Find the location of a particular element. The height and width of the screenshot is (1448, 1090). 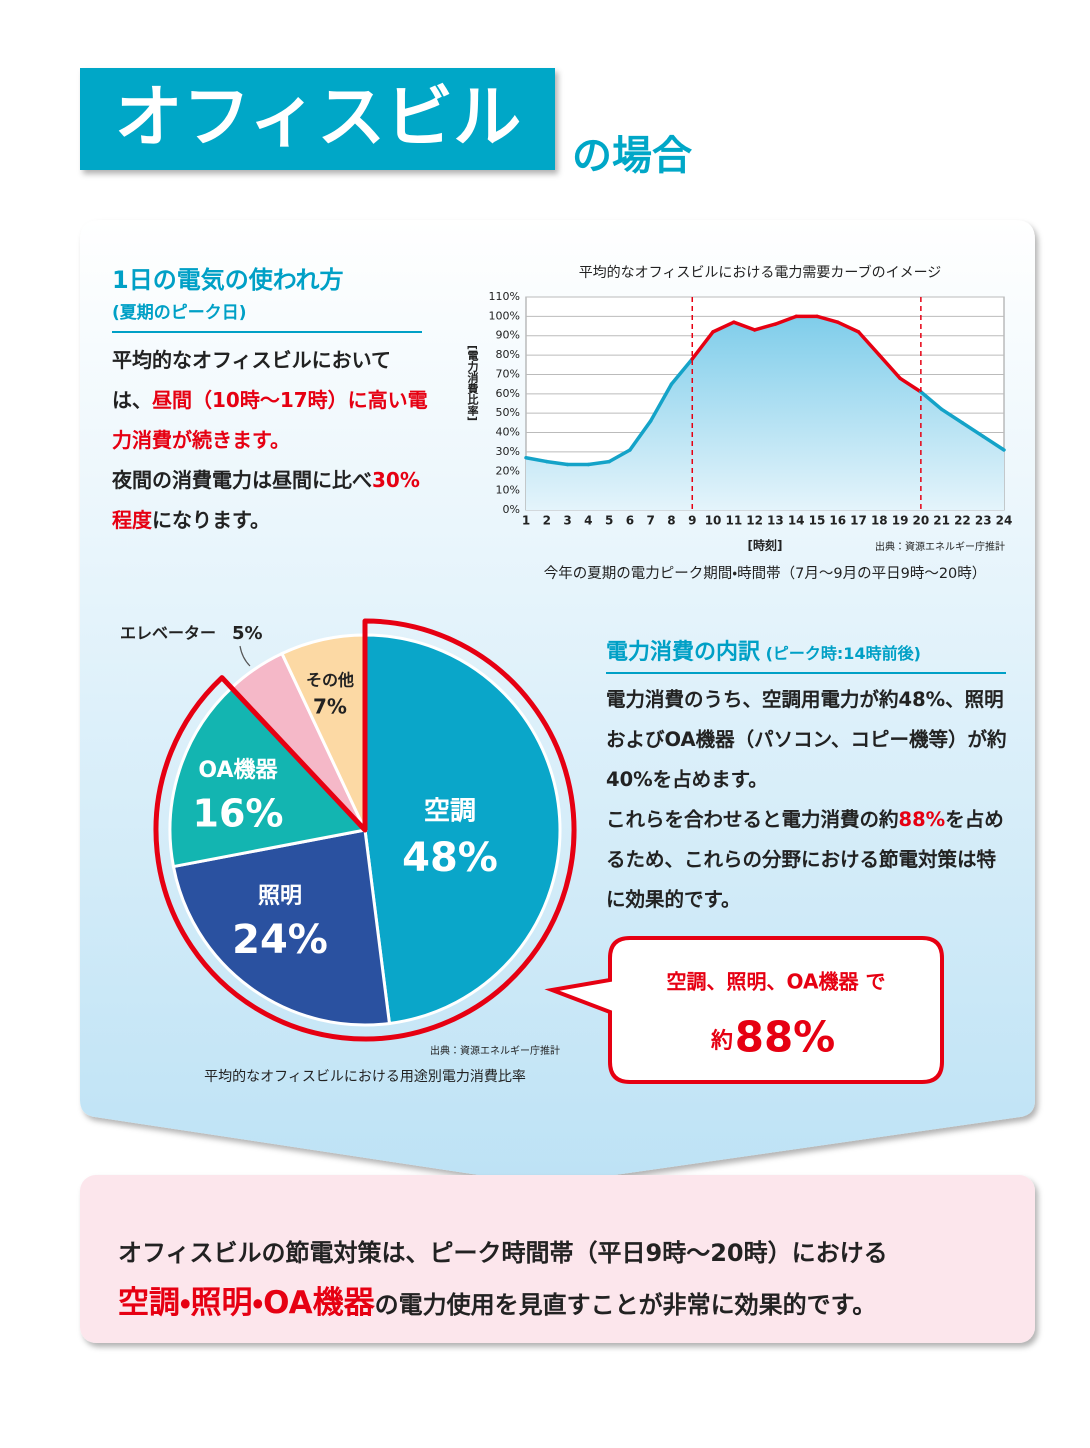

x-tick-label: 3 is located at coordinates (567, 521).